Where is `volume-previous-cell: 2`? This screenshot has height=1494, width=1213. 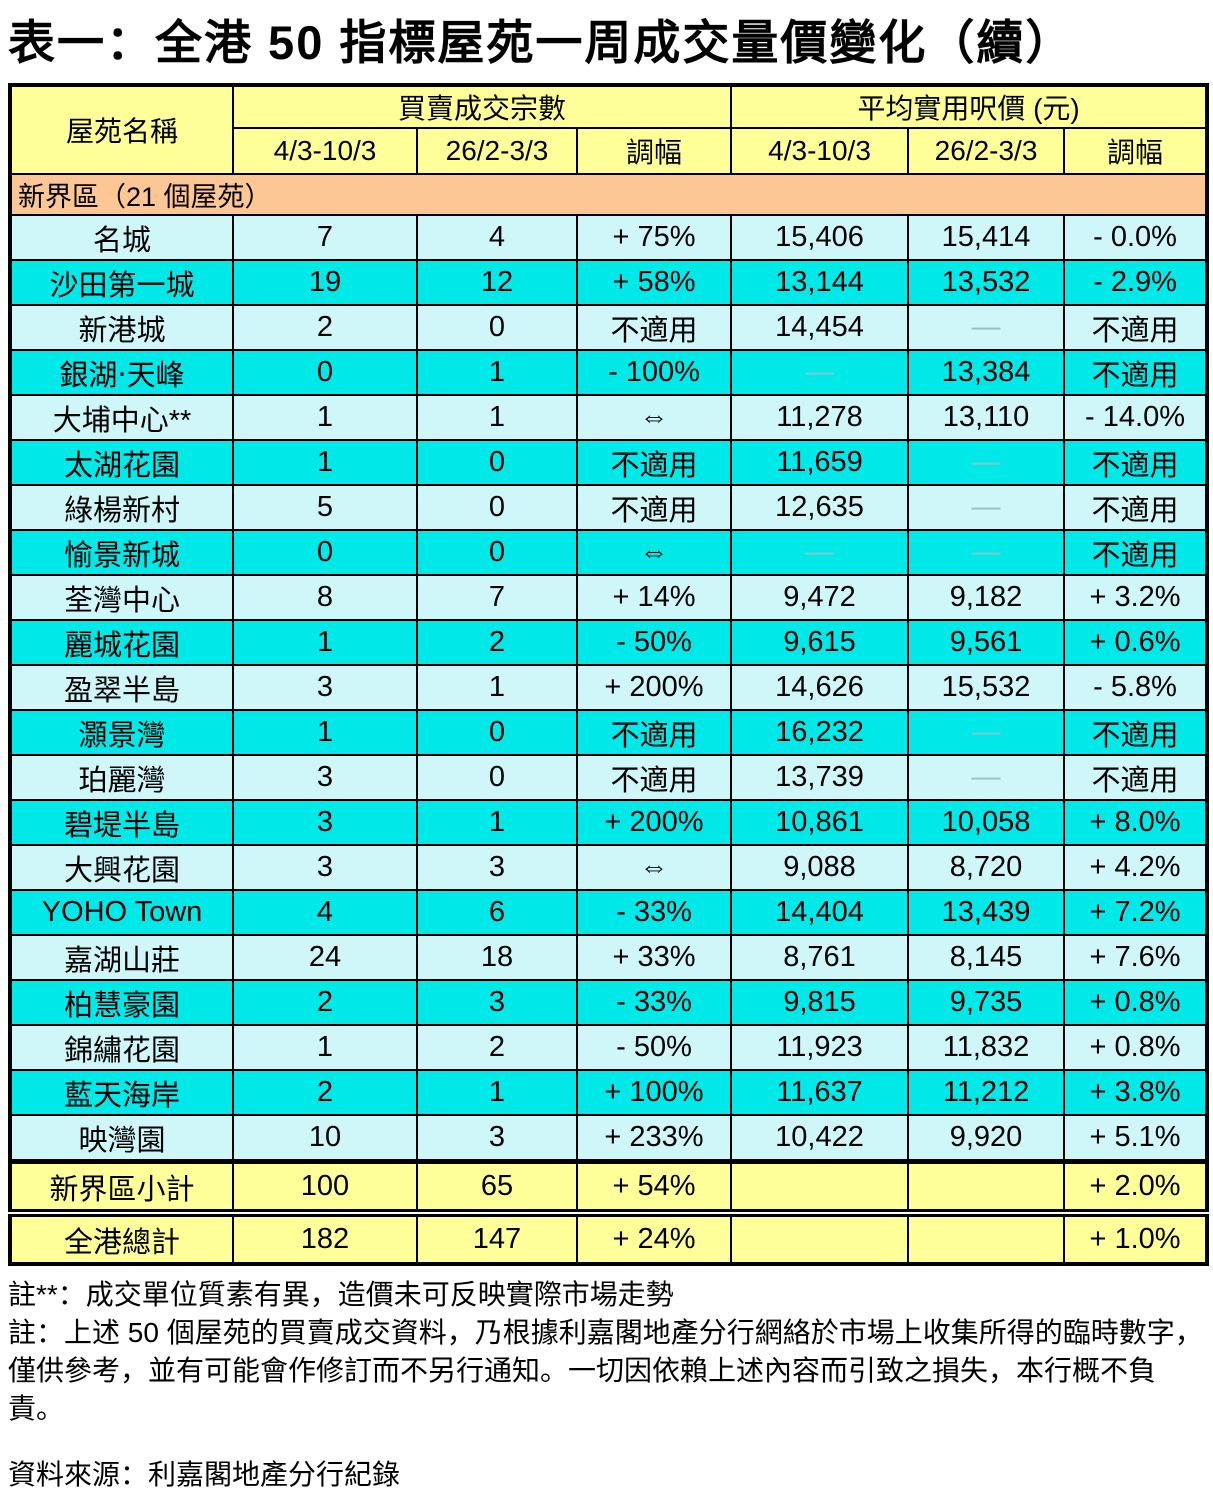 volume-previous-cell: 2 is located at coordinates (497, 642).